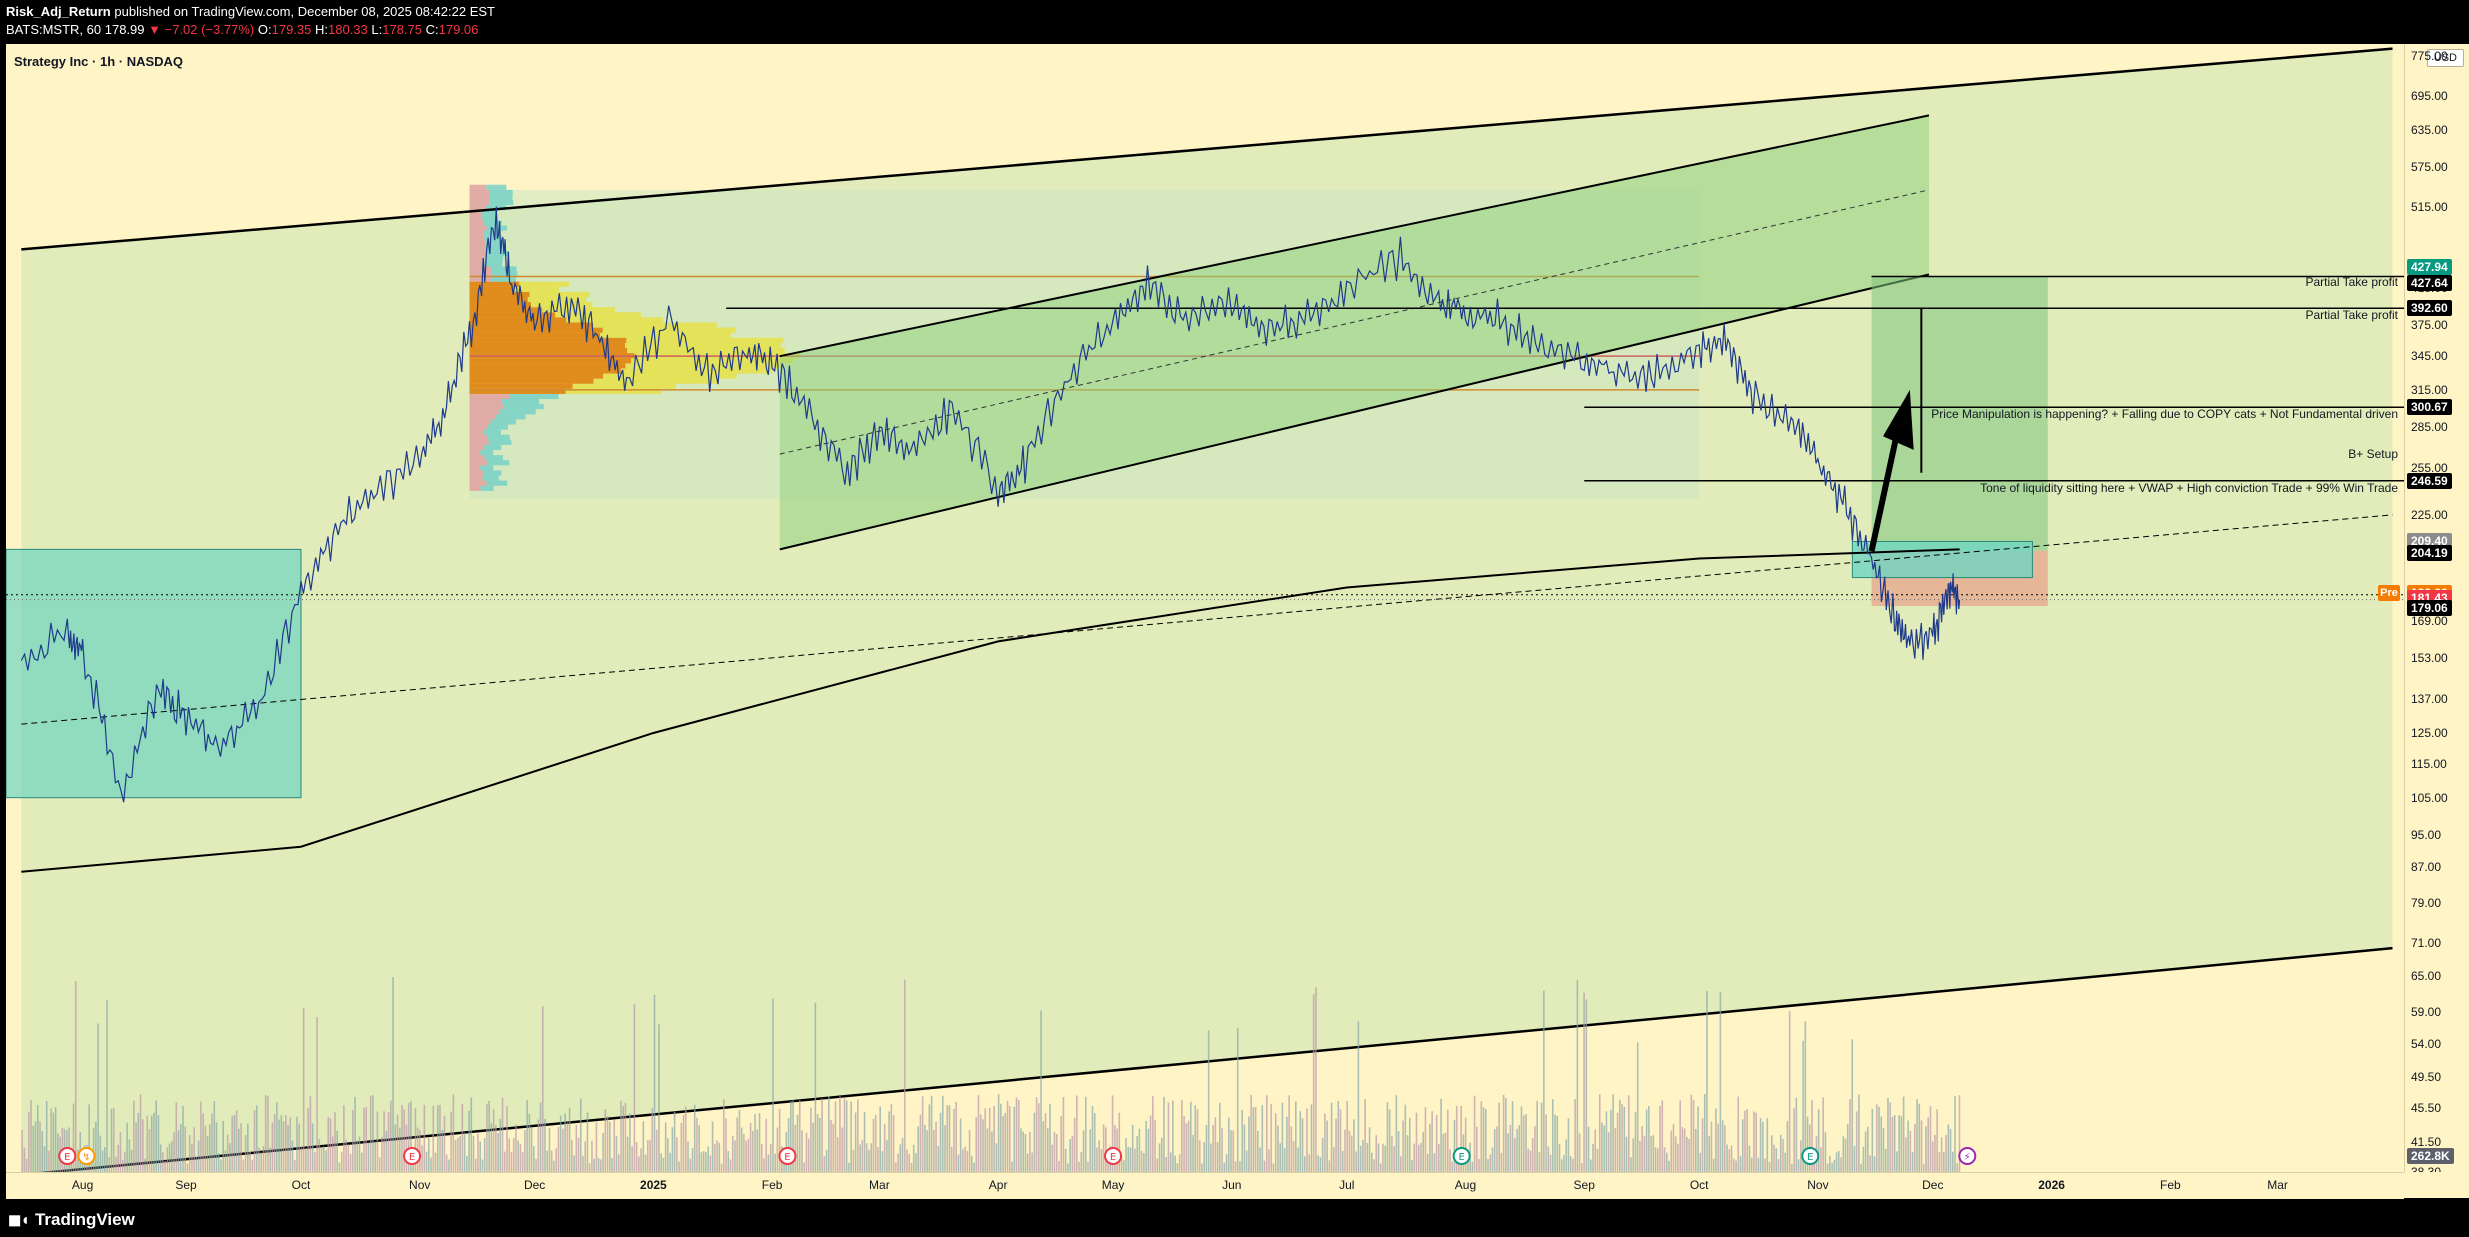 This screenshot has width=2469, height=1237. What do you see at coordinates (86, 1156) in the screenshot?
I see `earnings-marker-icon: ↯` at bounding box center [86, 1156].